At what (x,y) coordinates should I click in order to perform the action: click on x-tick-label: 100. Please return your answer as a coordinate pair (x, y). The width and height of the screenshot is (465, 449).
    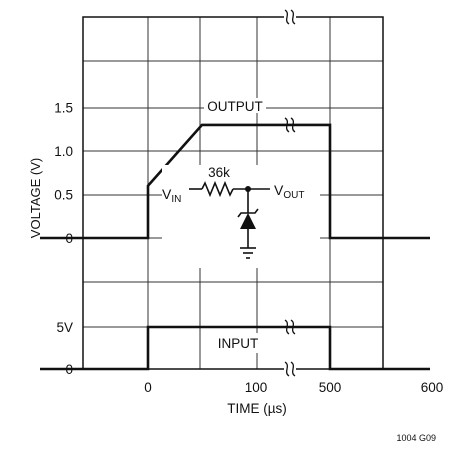
    Looking at the image, I should click on (256, 387).